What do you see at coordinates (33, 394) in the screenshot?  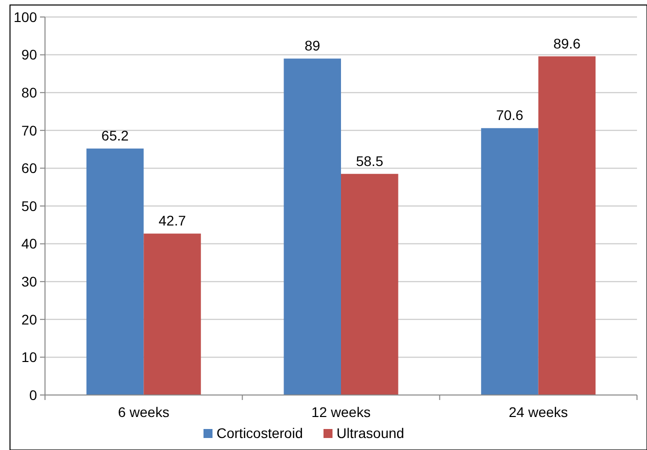 I see `y-tick-label: 0` at bounding box center [33, 394].